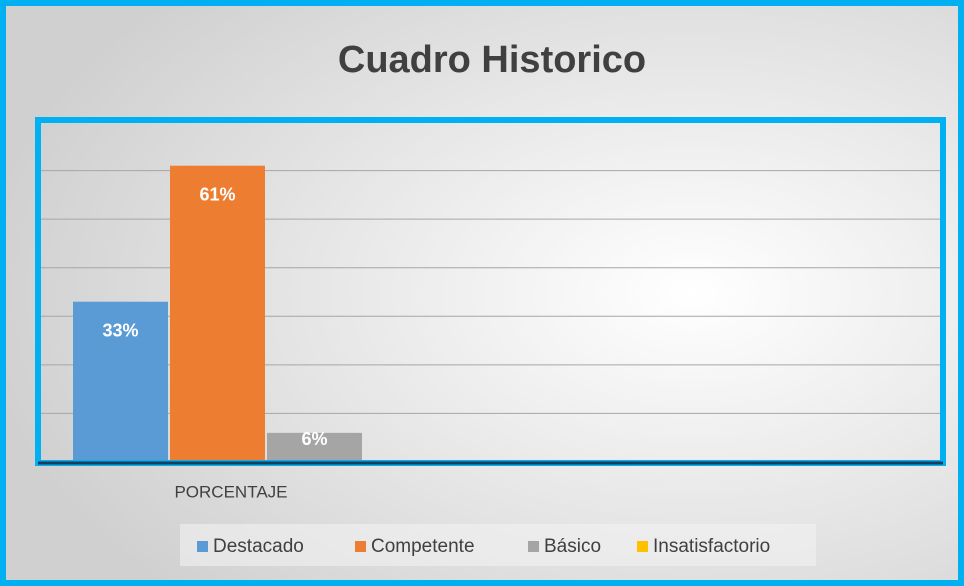 This screenshot has width=964, height=586. What do you see at coordinates (120, 330) in the screenshot?
I see `data-label: 33%` at bounding box center [120, 330].